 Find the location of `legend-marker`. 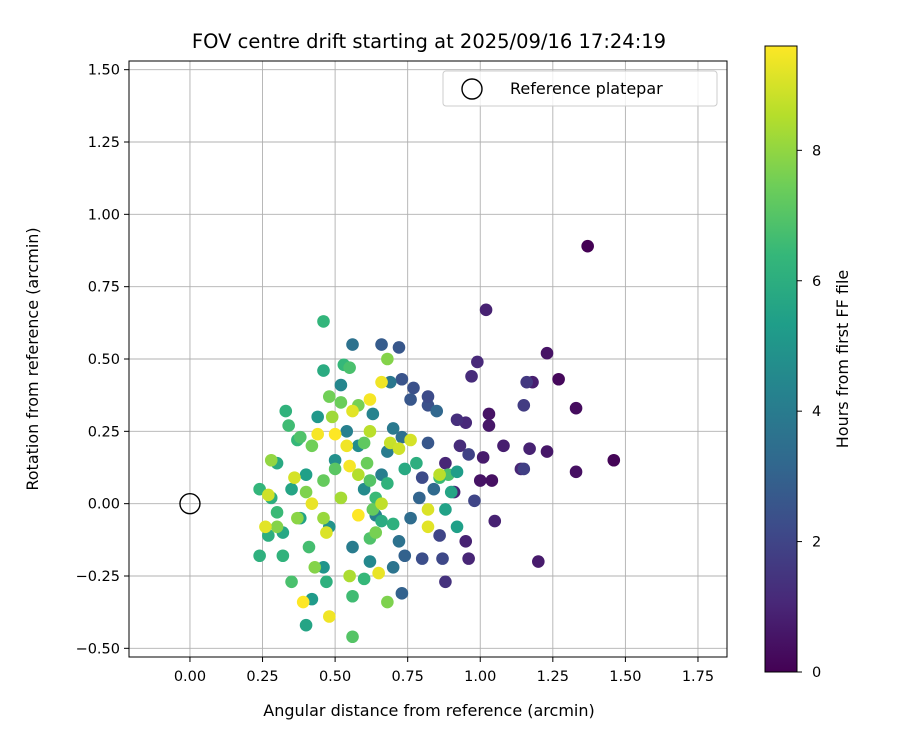

legend-marker is located at coordinates (472, 89).